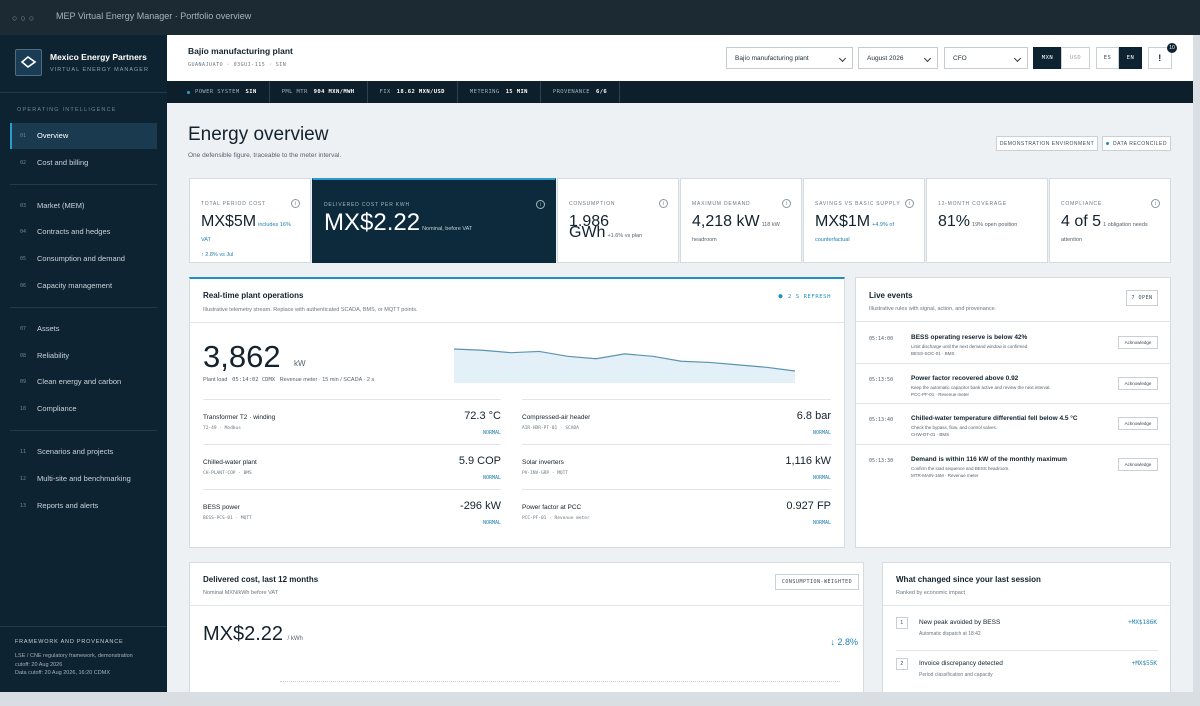 This screenshot has height=706, width=1200. I want to click on status-dot, so click(188, 92).